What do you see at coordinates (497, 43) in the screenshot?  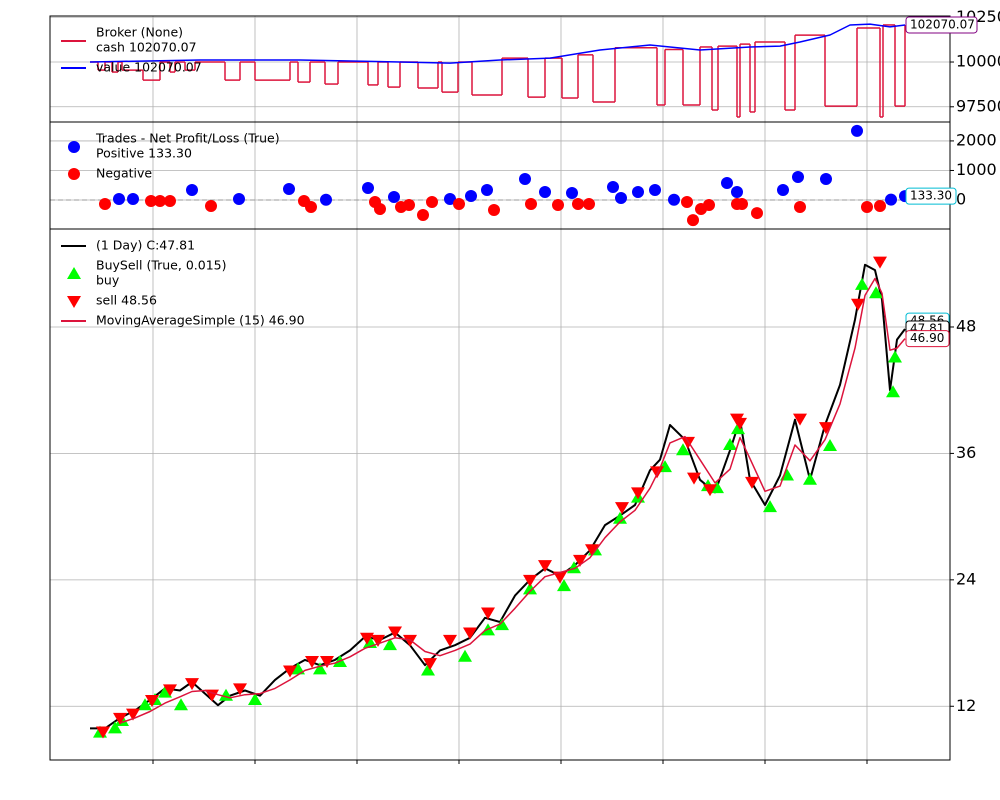 I see `series-line` at bounding box center [497, 43].